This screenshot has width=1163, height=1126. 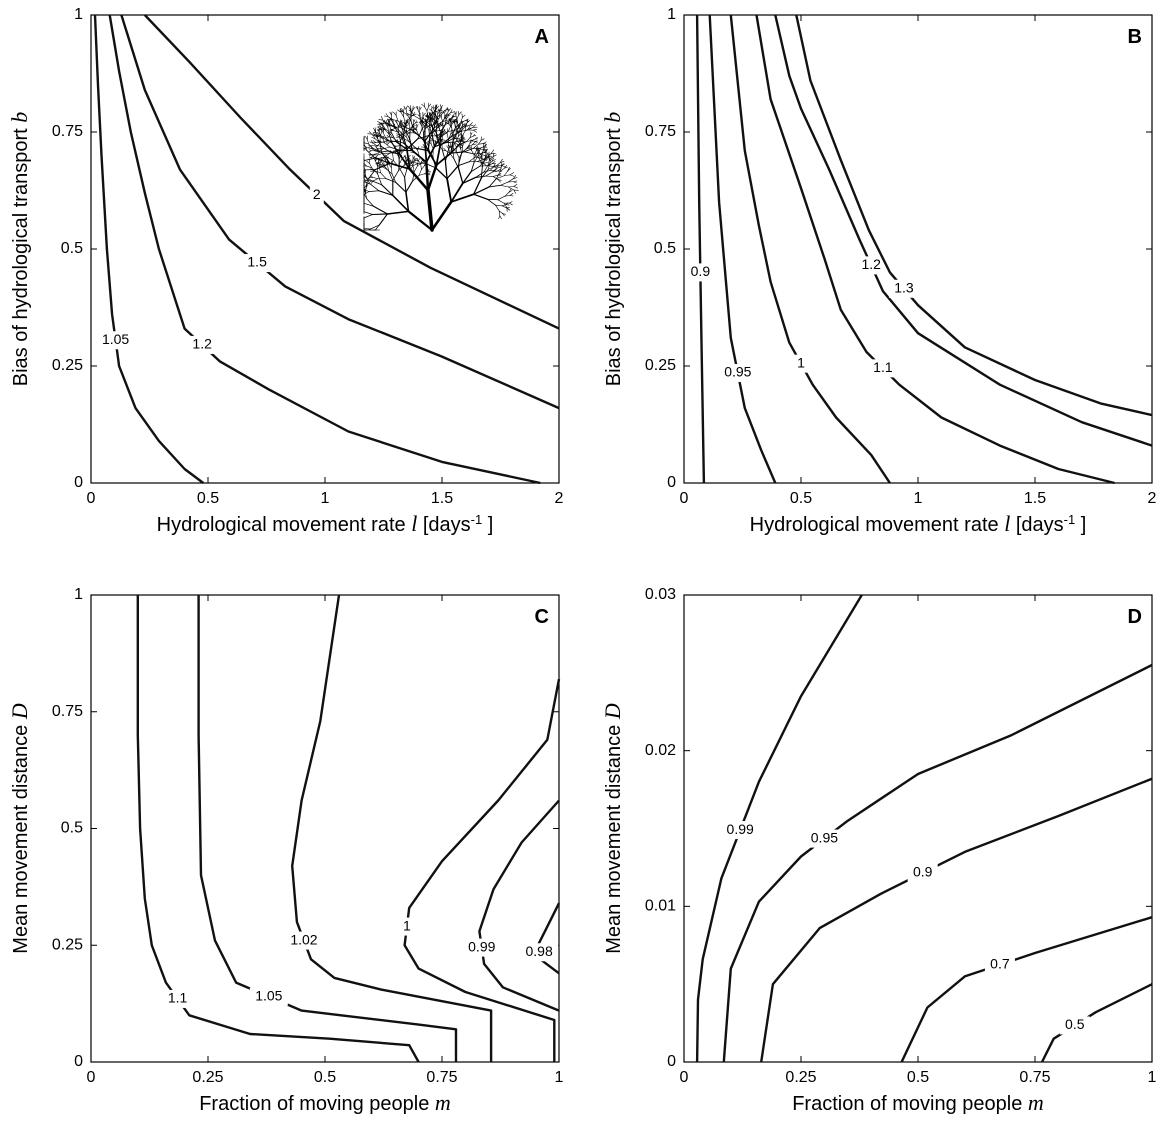 What do you see at coordinates (1135, 617) in the screenshot?
I see `panel-label: D` at bounding box center [1135, 617].